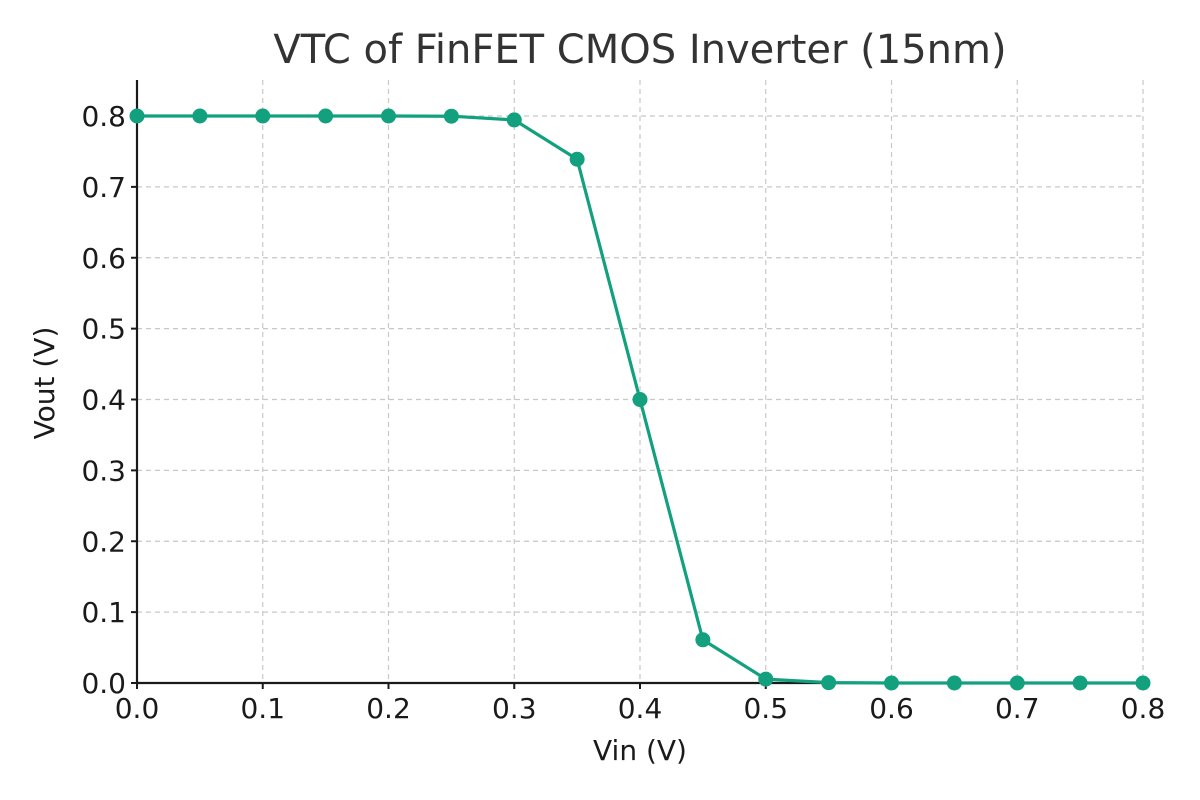  What do you see at coordinates (103, 116) in the screenshot?
I see `y-tick-label: 0.8` at bounding box center [103, 116].